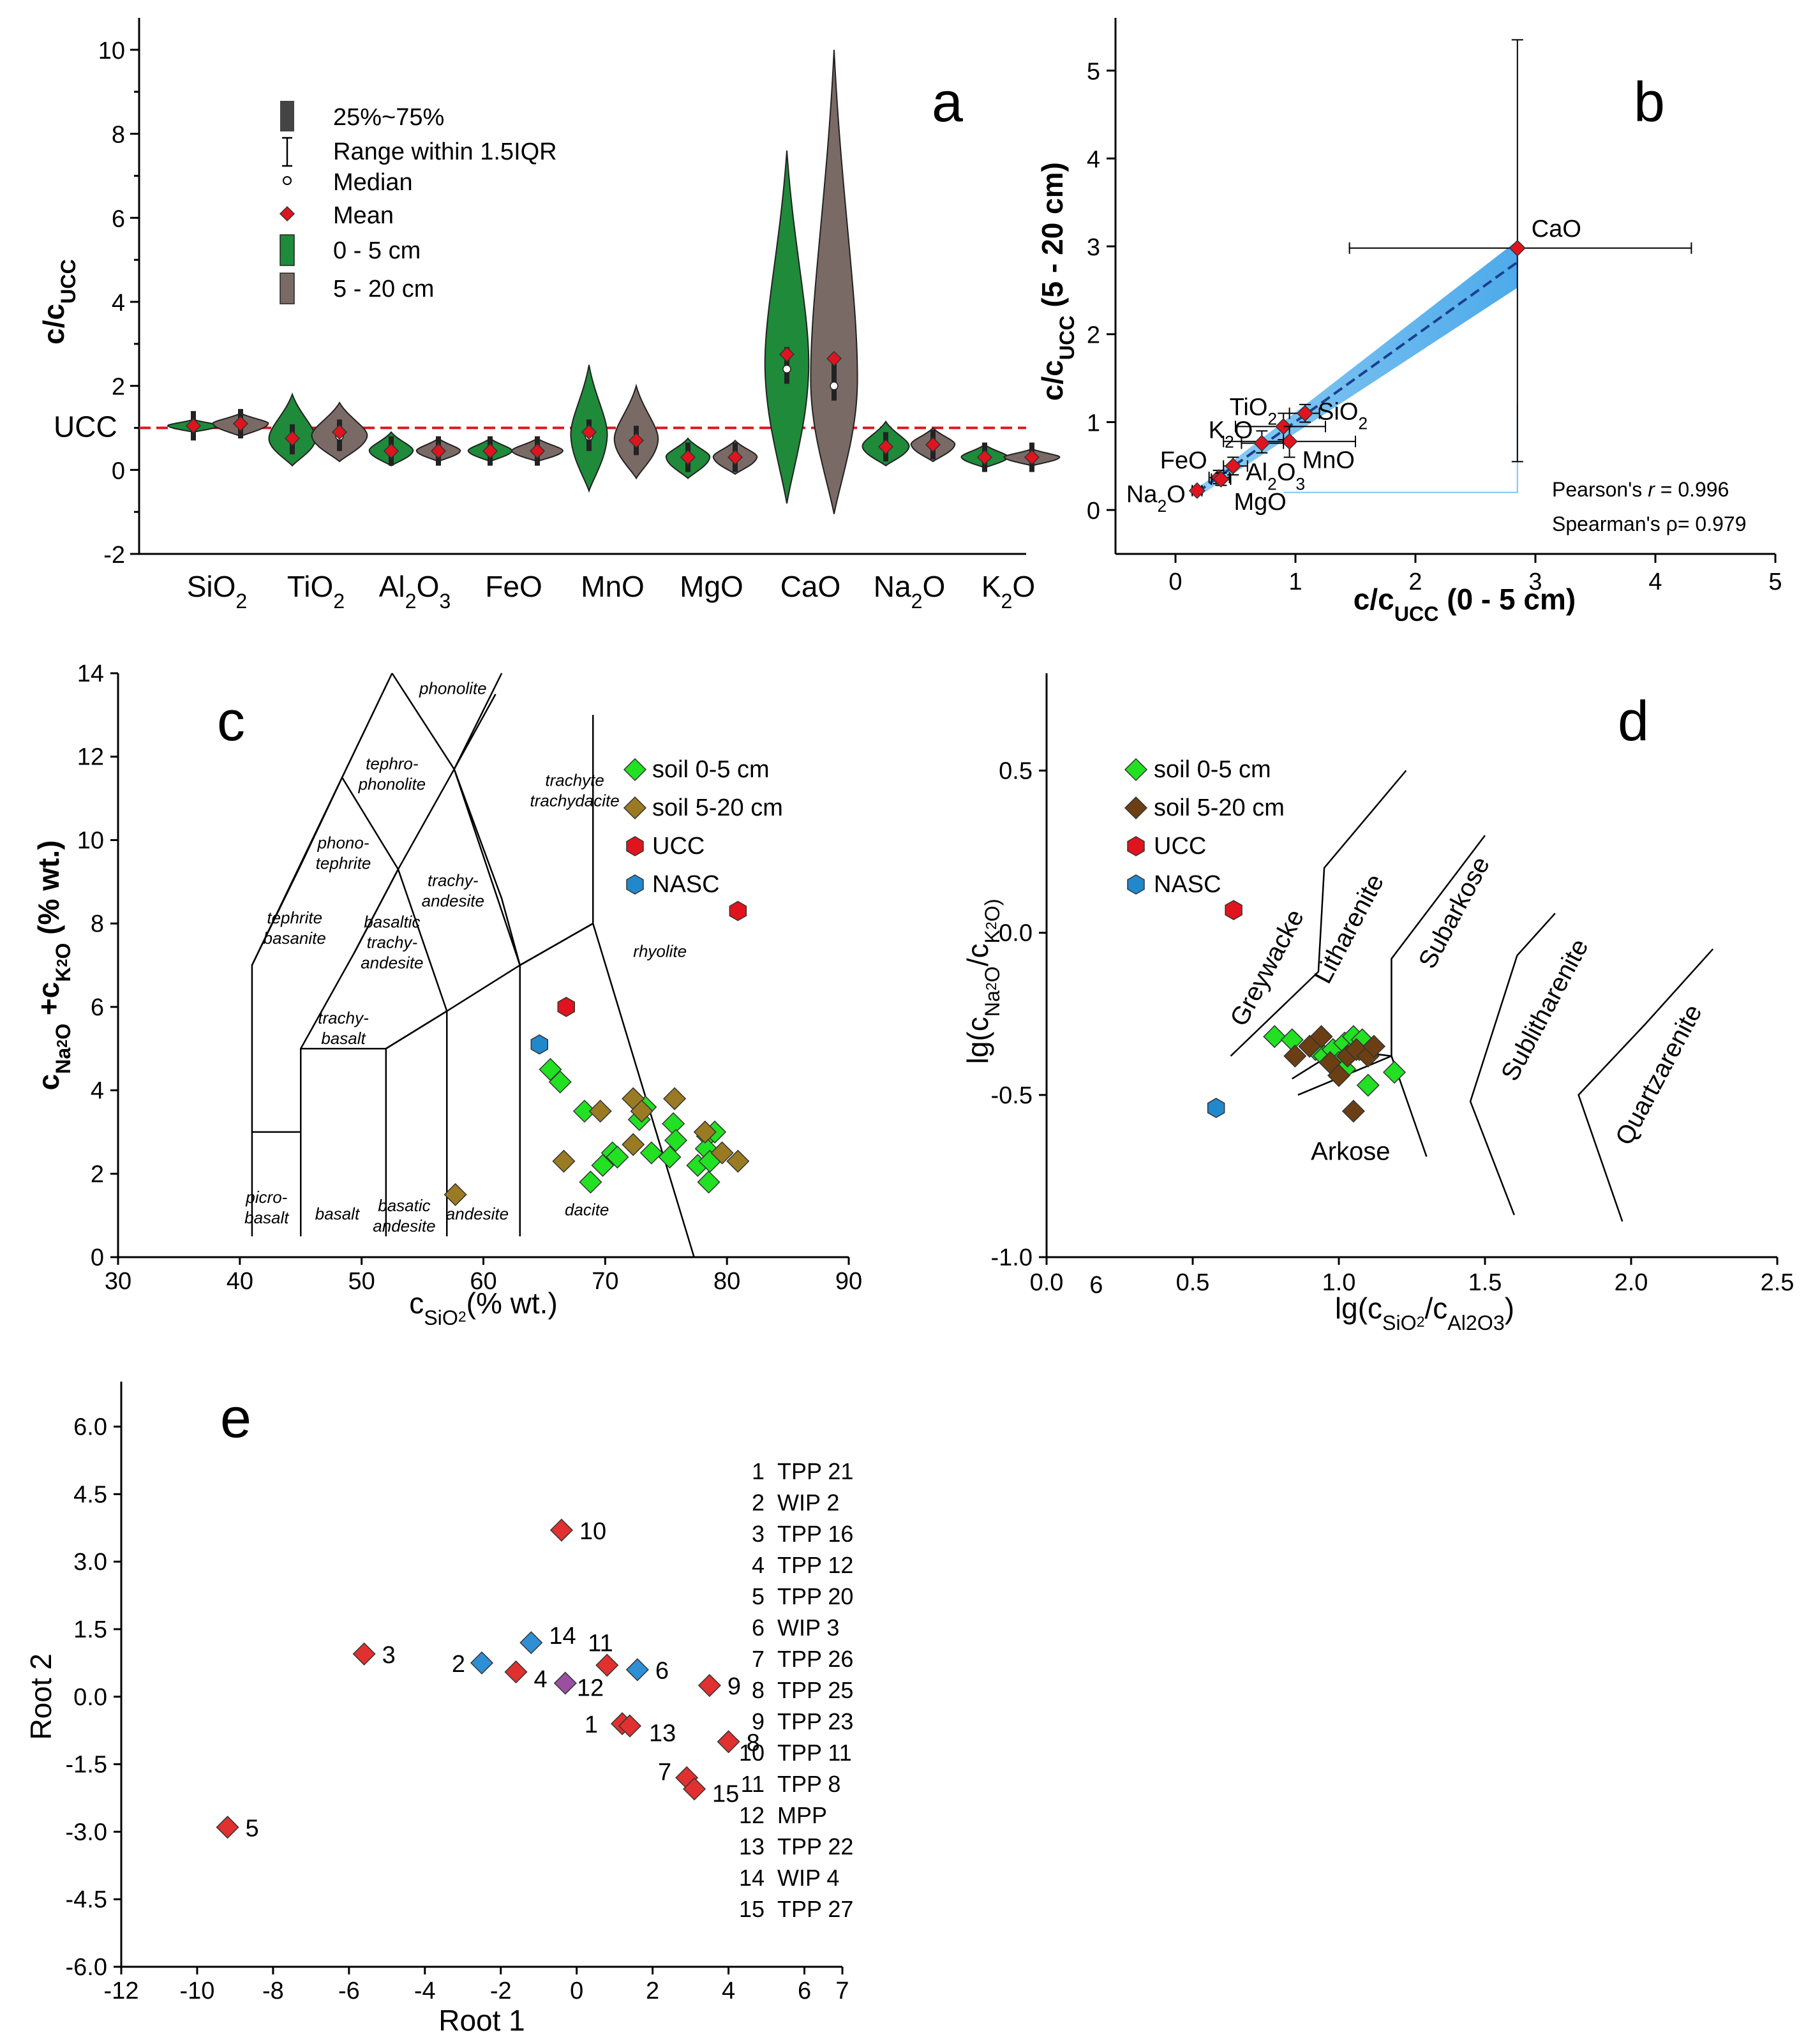 The image size is (1813, 2044). Describe the element at coordinates (87, 1833) in the screenshot. I see `y-tick-label: -3.0` at that location.